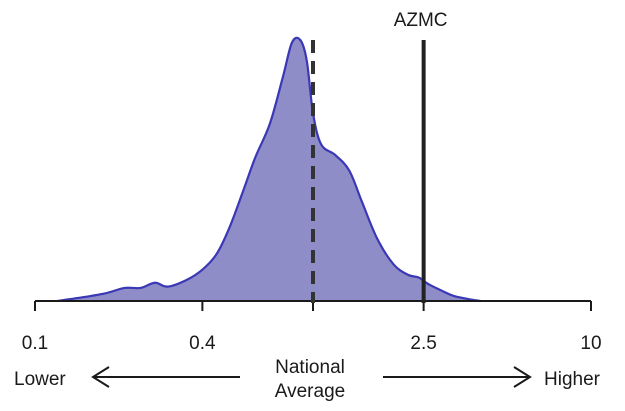 The width and height of the screenshot is (625, 411). I want to click on x-tick-label: 0.1, so click(35, 343).